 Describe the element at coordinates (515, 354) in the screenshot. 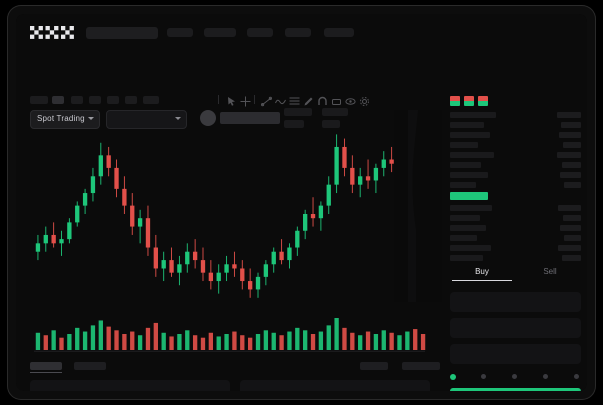

I see `amount-field` at that location.